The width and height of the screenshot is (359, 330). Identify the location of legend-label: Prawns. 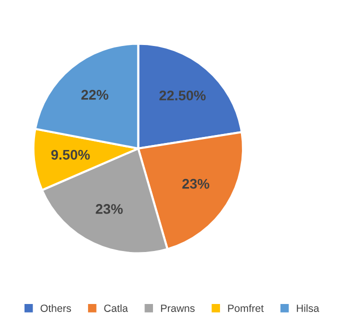
(178, 308).